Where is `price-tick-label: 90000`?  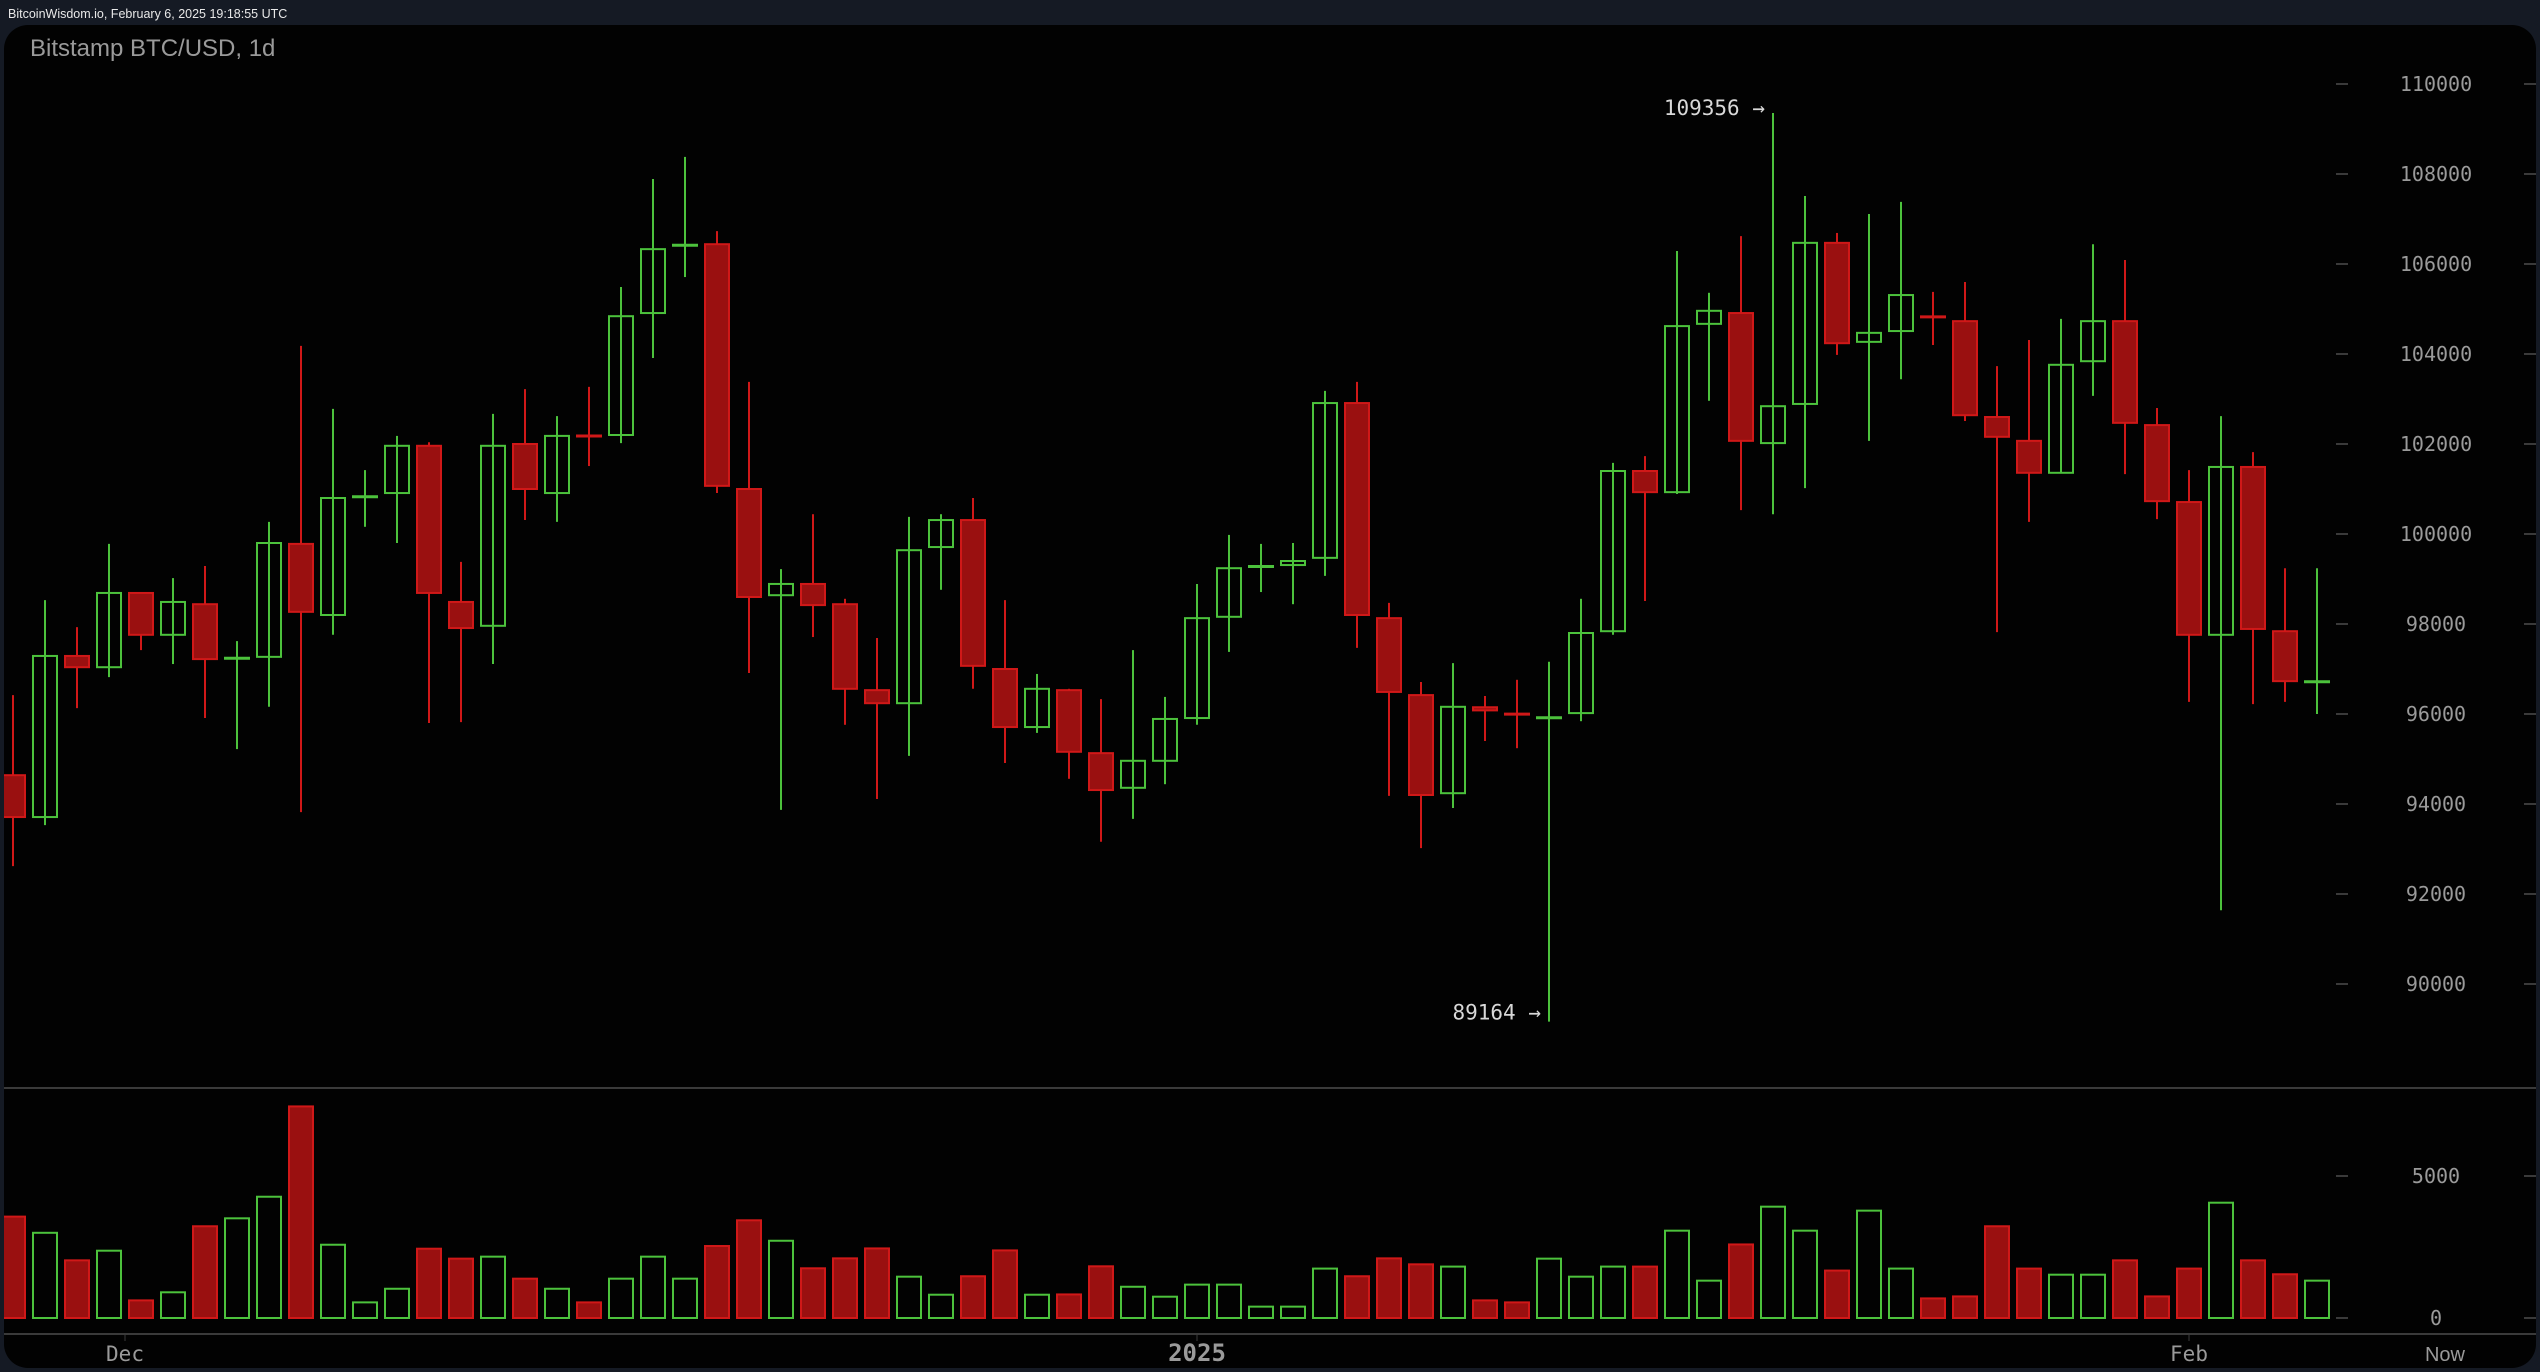 price-tick-label: 90000 is located at coordinates (2436, 984).